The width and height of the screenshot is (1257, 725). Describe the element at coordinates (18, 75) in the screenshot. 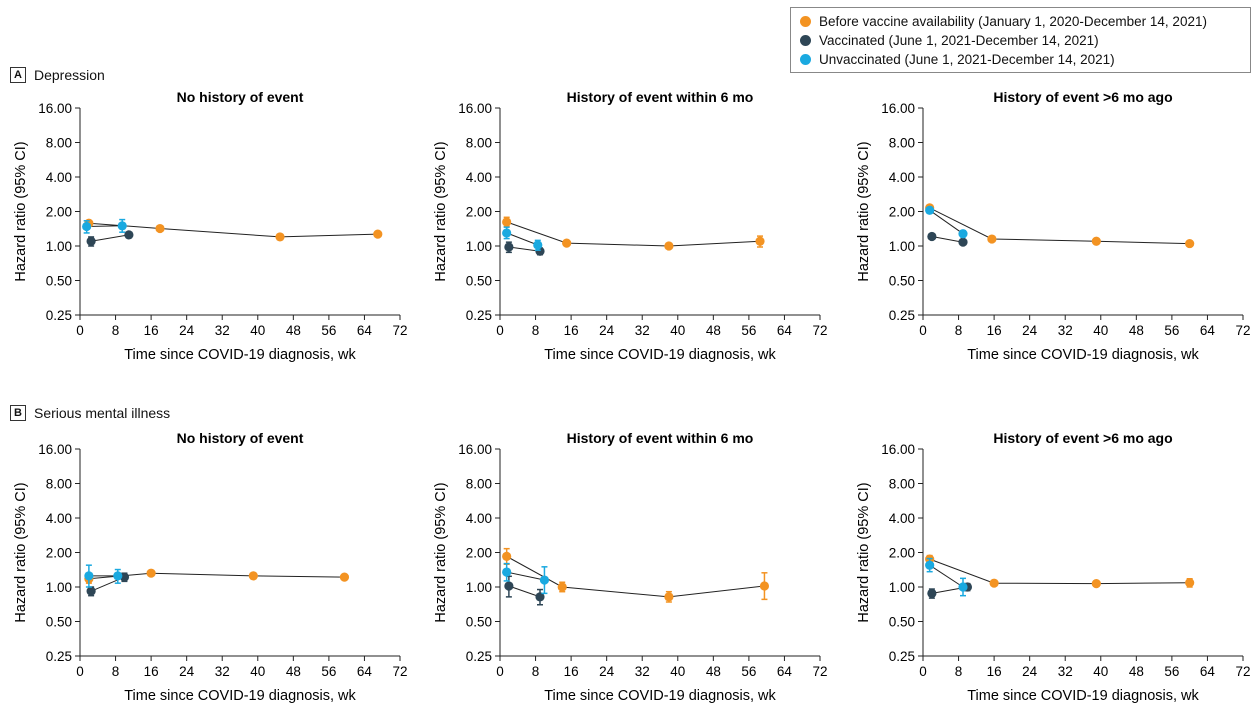

I see `section-letter: A` at that location.